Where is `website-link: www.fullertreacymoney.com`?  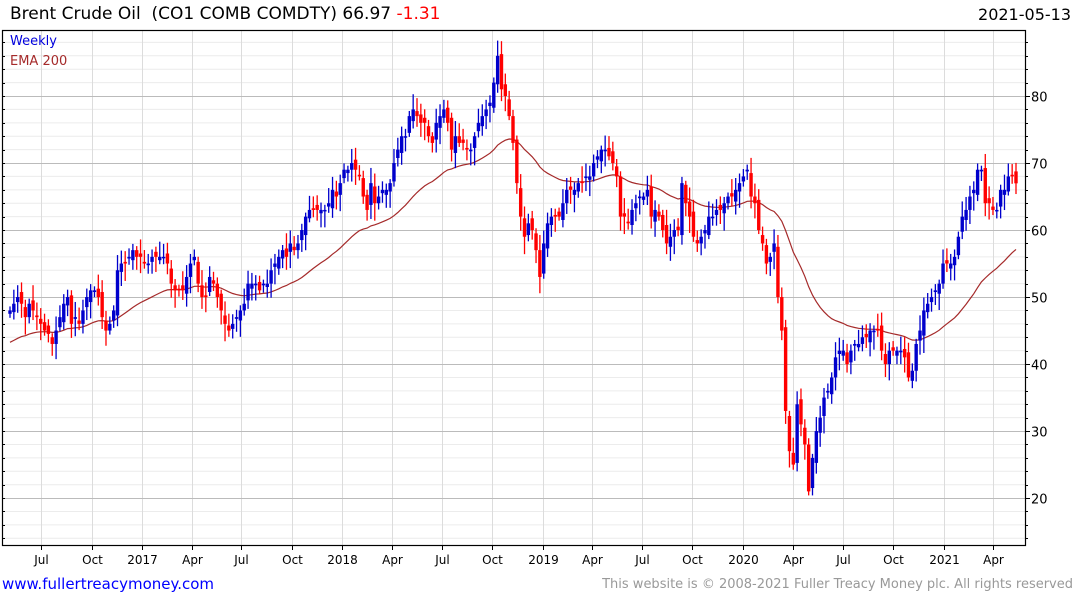
website-link: www.fullertreacymoney.com is located at coordinates (108, 584).